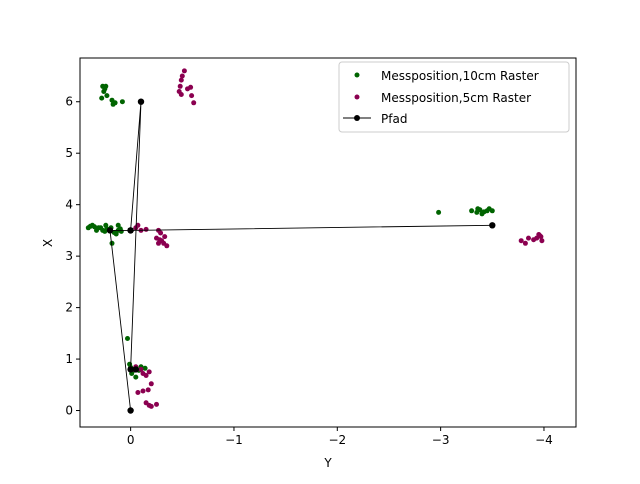 This screenshot has height=484, width=640. Describe the element at coordinates (69, 102) in the screenshot. I see `y-tick-label: 6` at that location.